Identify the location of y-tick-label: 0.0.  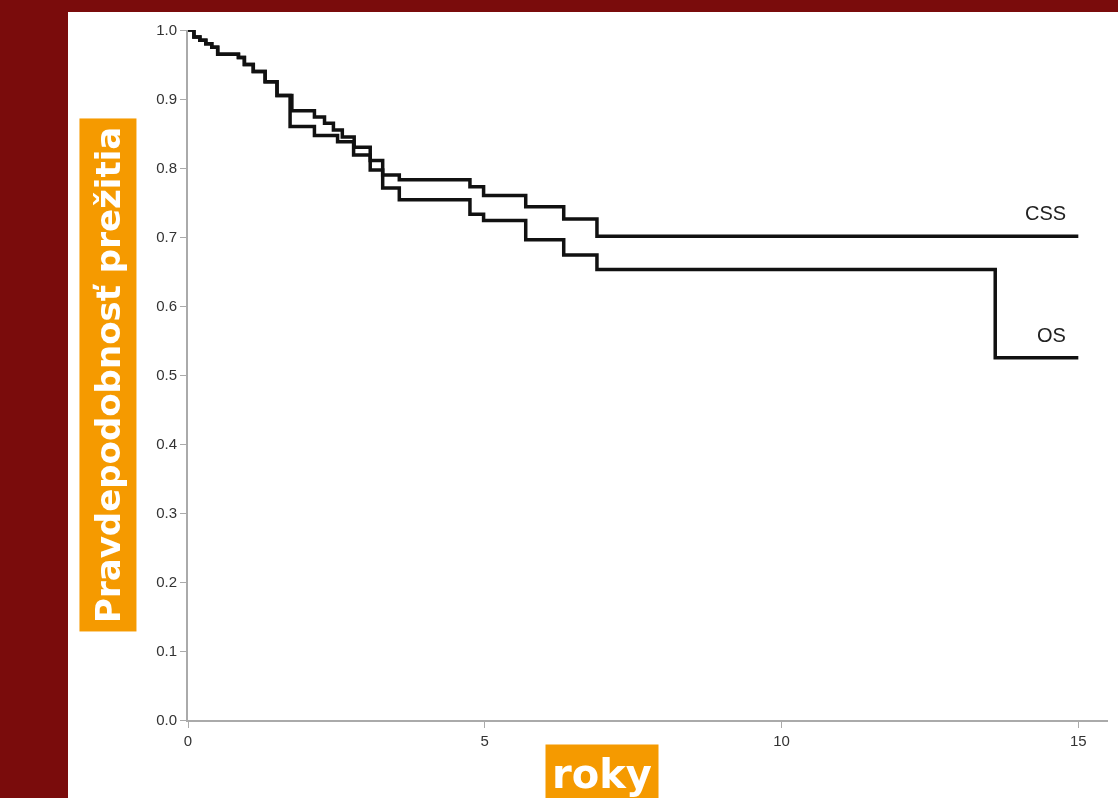
(166, 720).